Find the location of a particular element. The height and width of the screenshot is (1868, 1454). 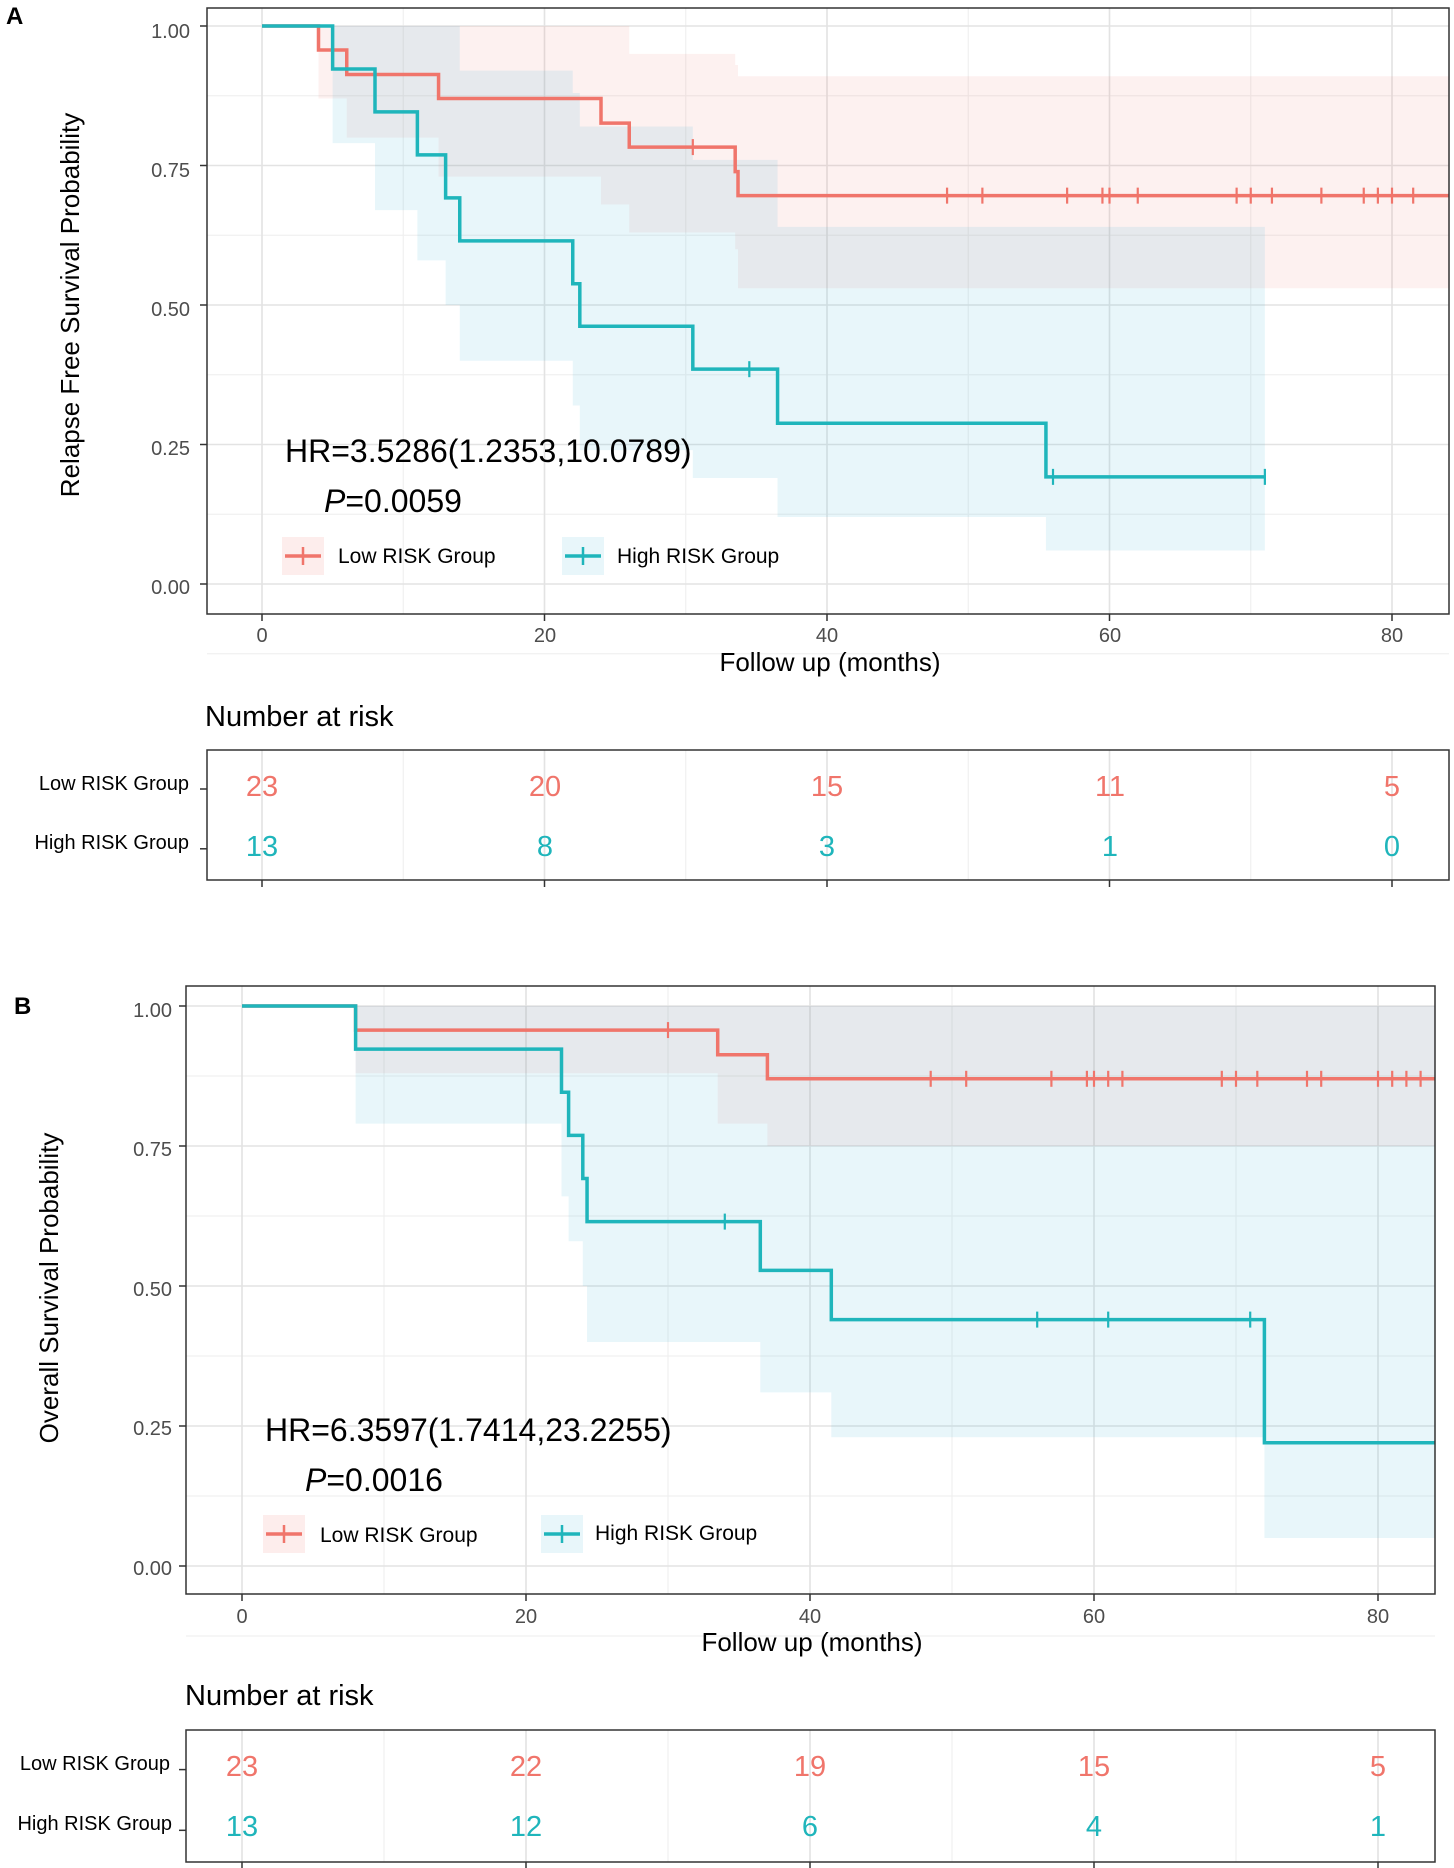

panel-b-risk-gridlines is located at coordinates (810, 1796).